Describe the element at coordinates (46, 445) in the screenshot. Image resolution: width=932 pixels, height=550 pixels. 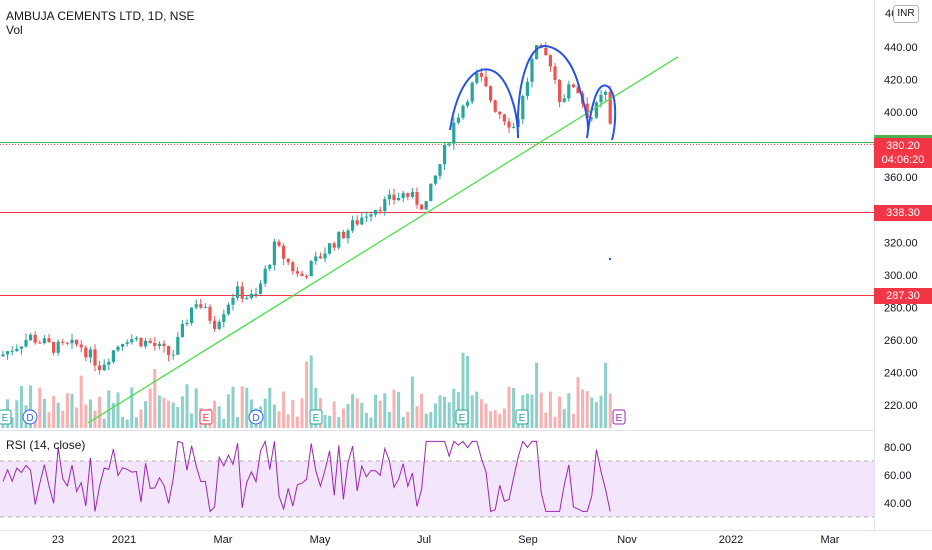
I see `rsi-label: RSI (14, close)` at that location.